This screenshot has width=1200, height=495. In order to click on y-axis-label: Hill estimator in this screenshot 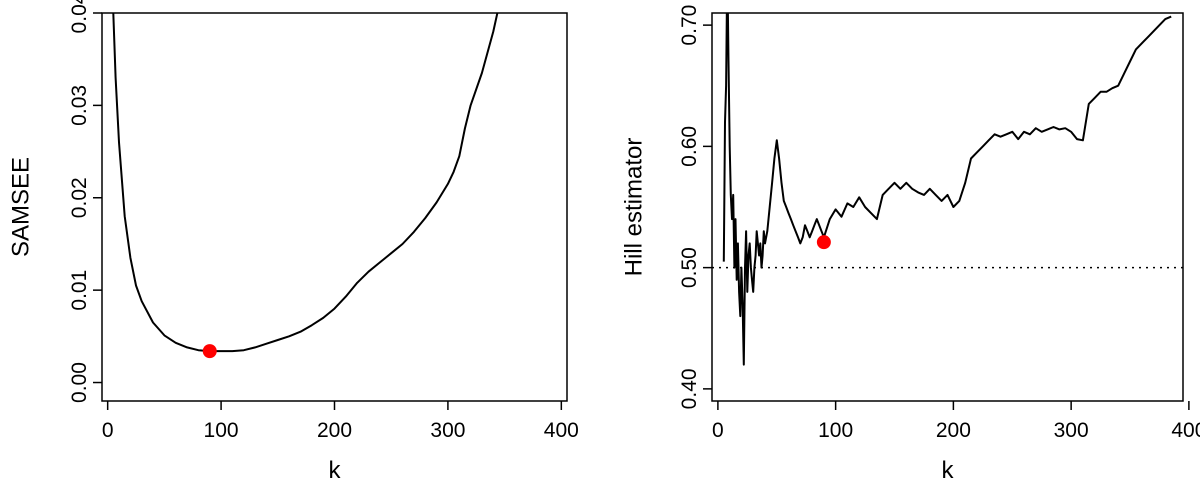, I will do `click(633, 207)`.